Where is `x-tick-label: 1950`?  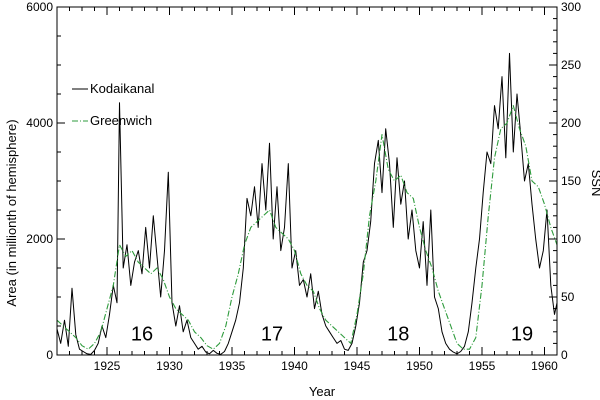
x-tick-label: 1950 is located at coordinates (419, 366).